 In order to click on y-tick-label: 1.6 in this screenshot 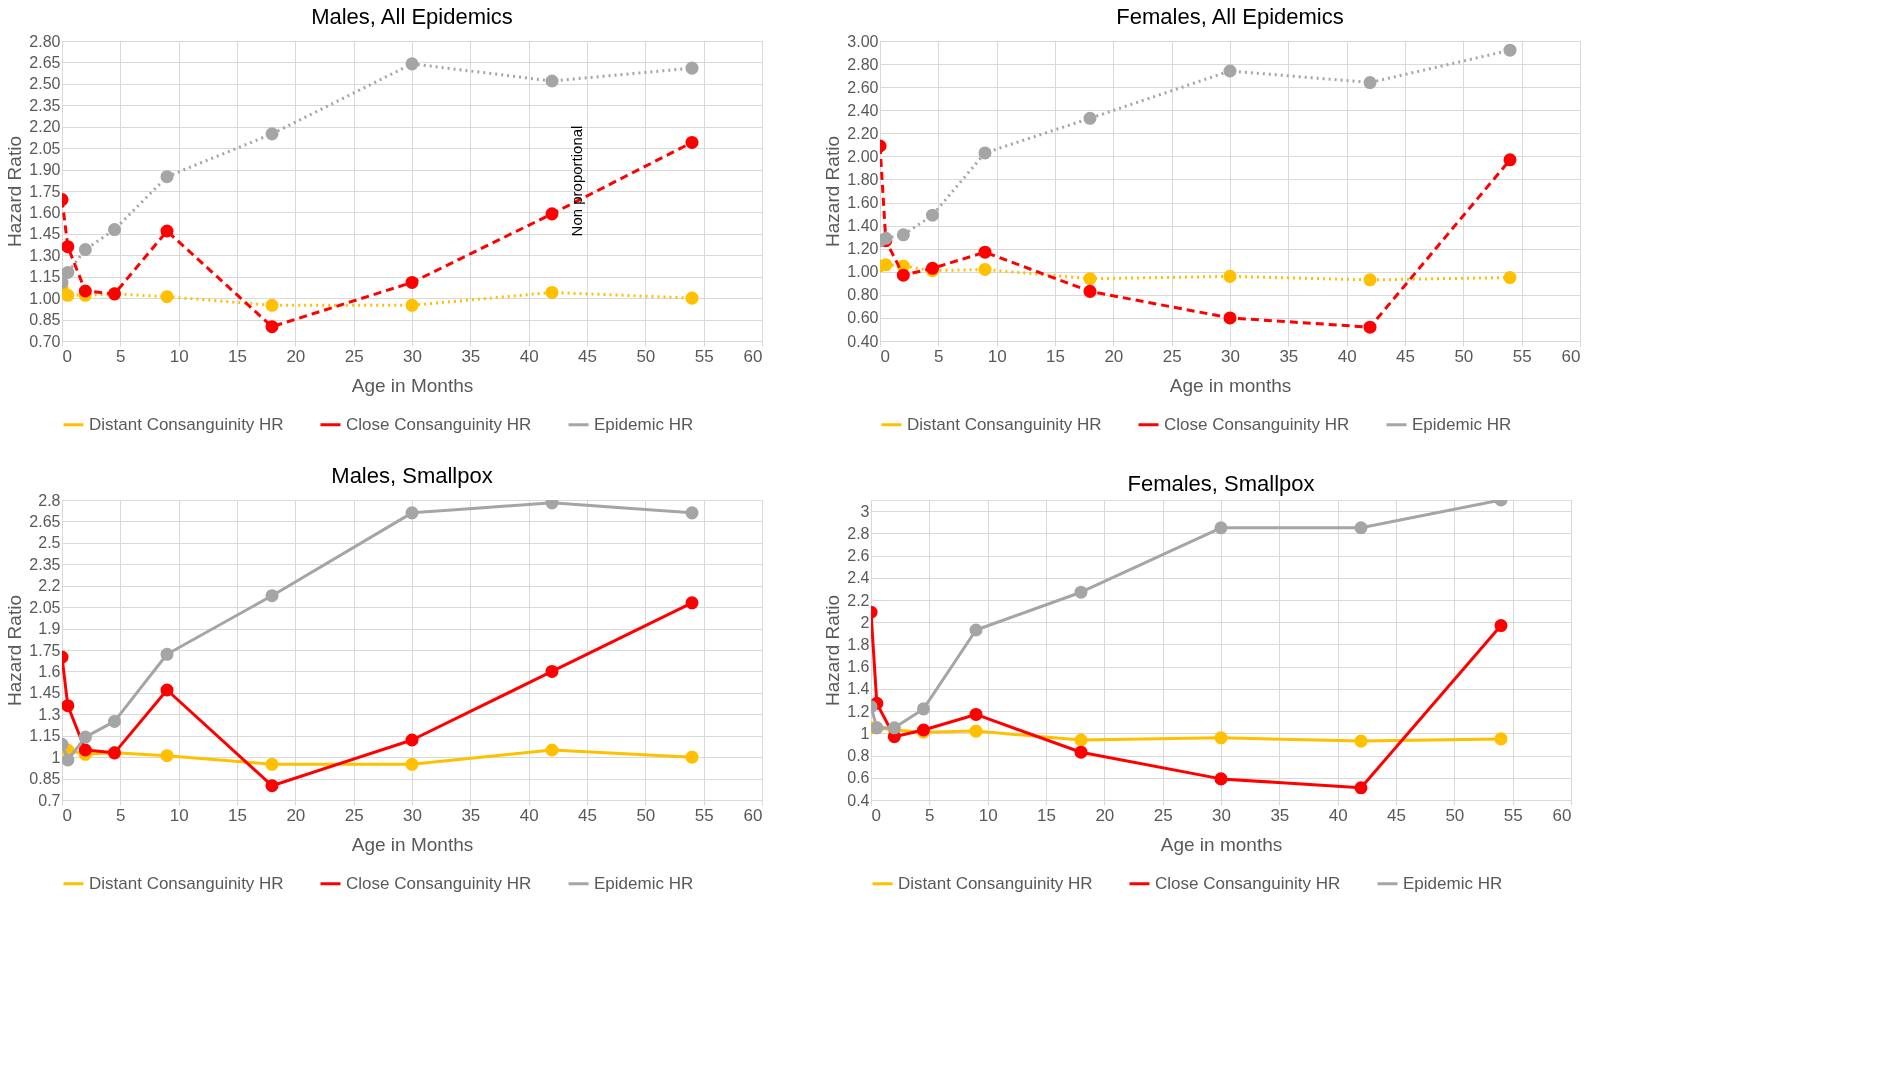, I will do `click(49, 671)`.